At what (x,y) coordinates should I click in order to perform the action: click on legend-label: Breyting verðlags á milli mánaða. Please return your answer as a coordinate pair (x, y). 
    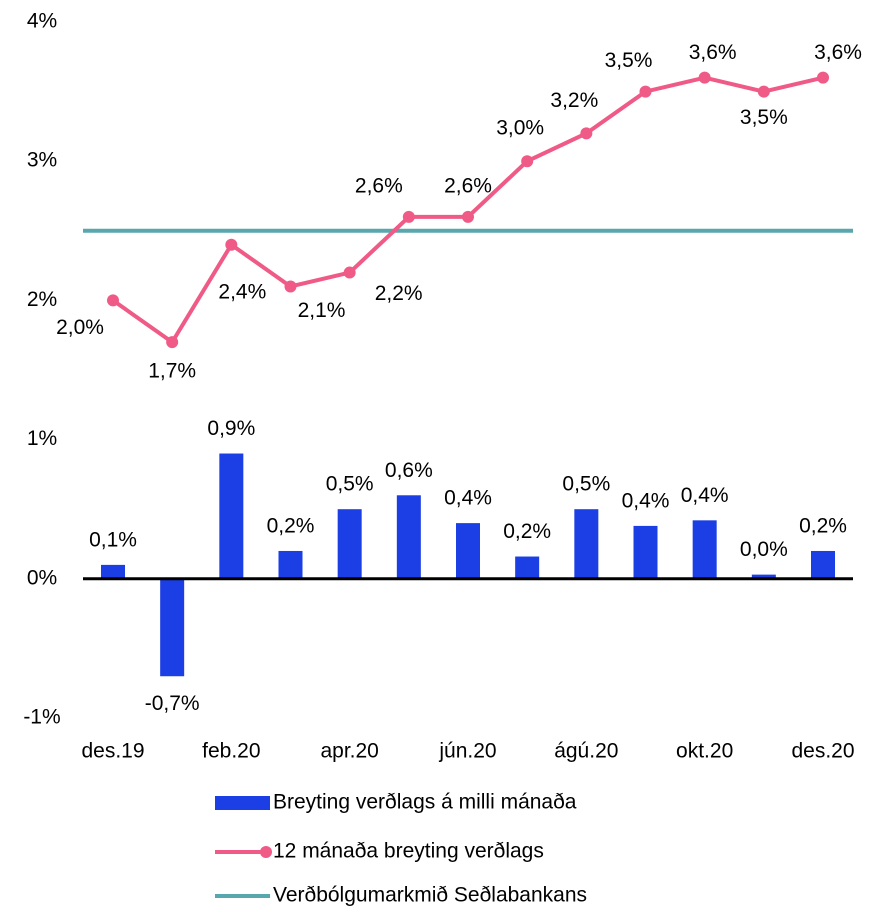
    Looking at the image, I should click on (425, 802).